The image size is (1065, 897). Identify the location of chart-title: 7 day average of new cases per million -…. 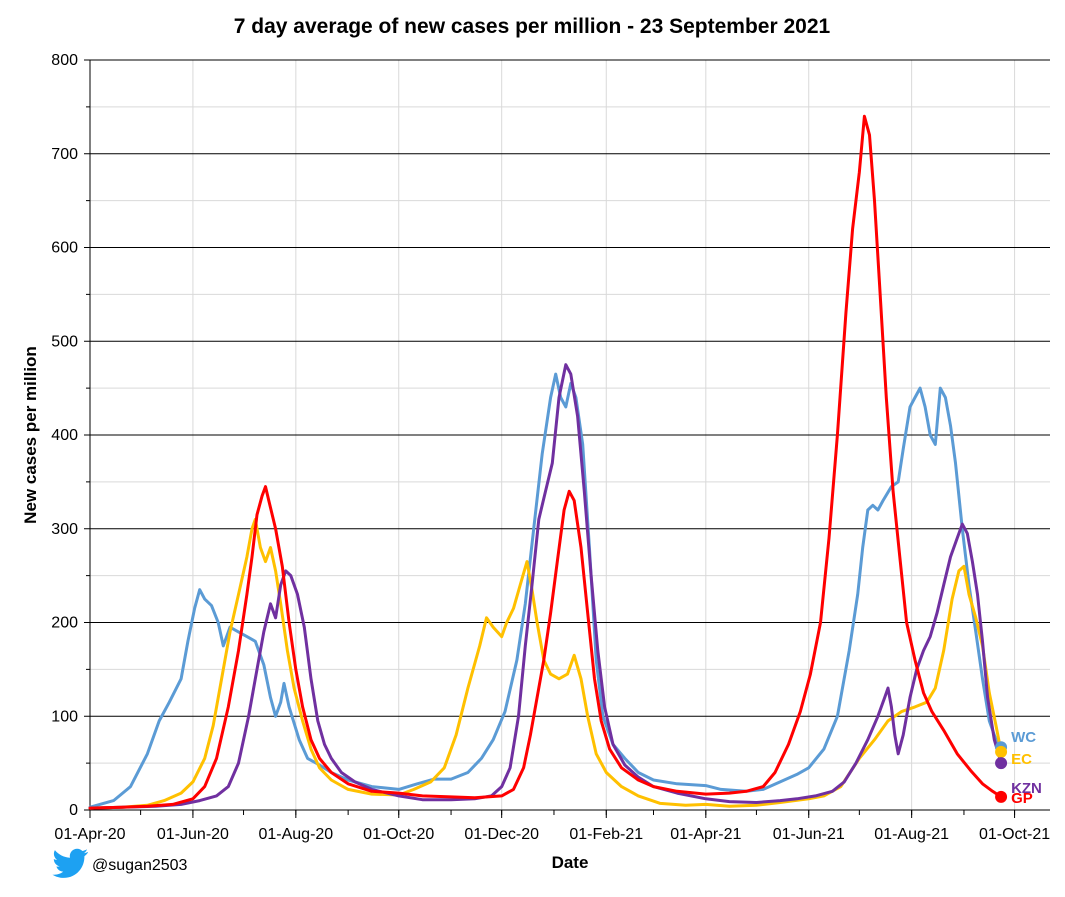
(532, 26).